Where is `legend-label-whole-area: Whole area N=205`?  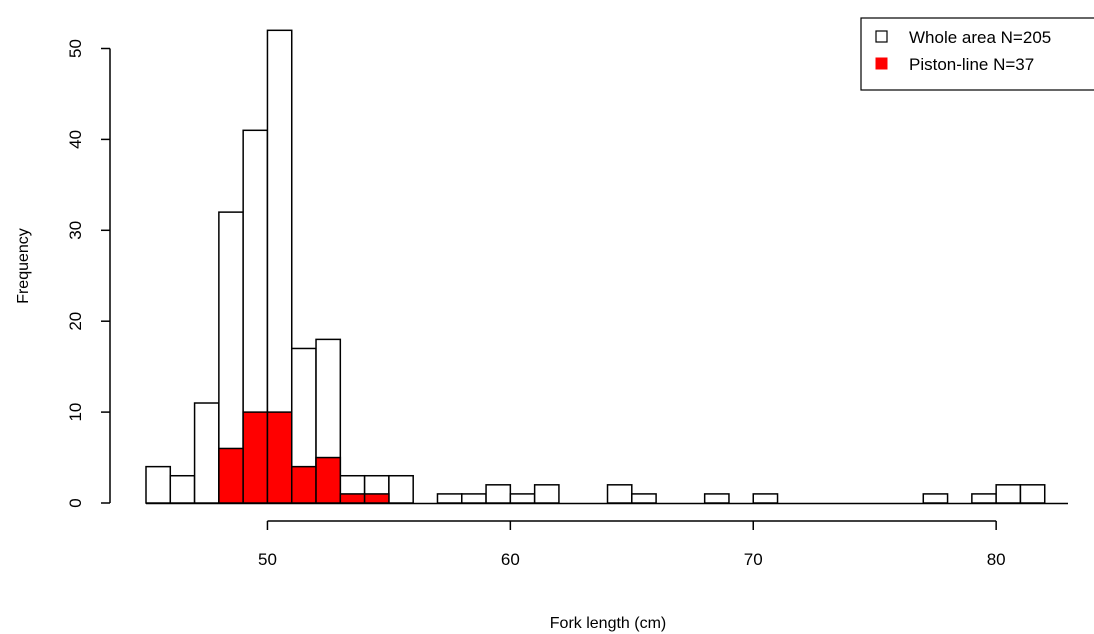 legend-label-whole-area: Whole area N=205 is located at coordinates (980, 37).